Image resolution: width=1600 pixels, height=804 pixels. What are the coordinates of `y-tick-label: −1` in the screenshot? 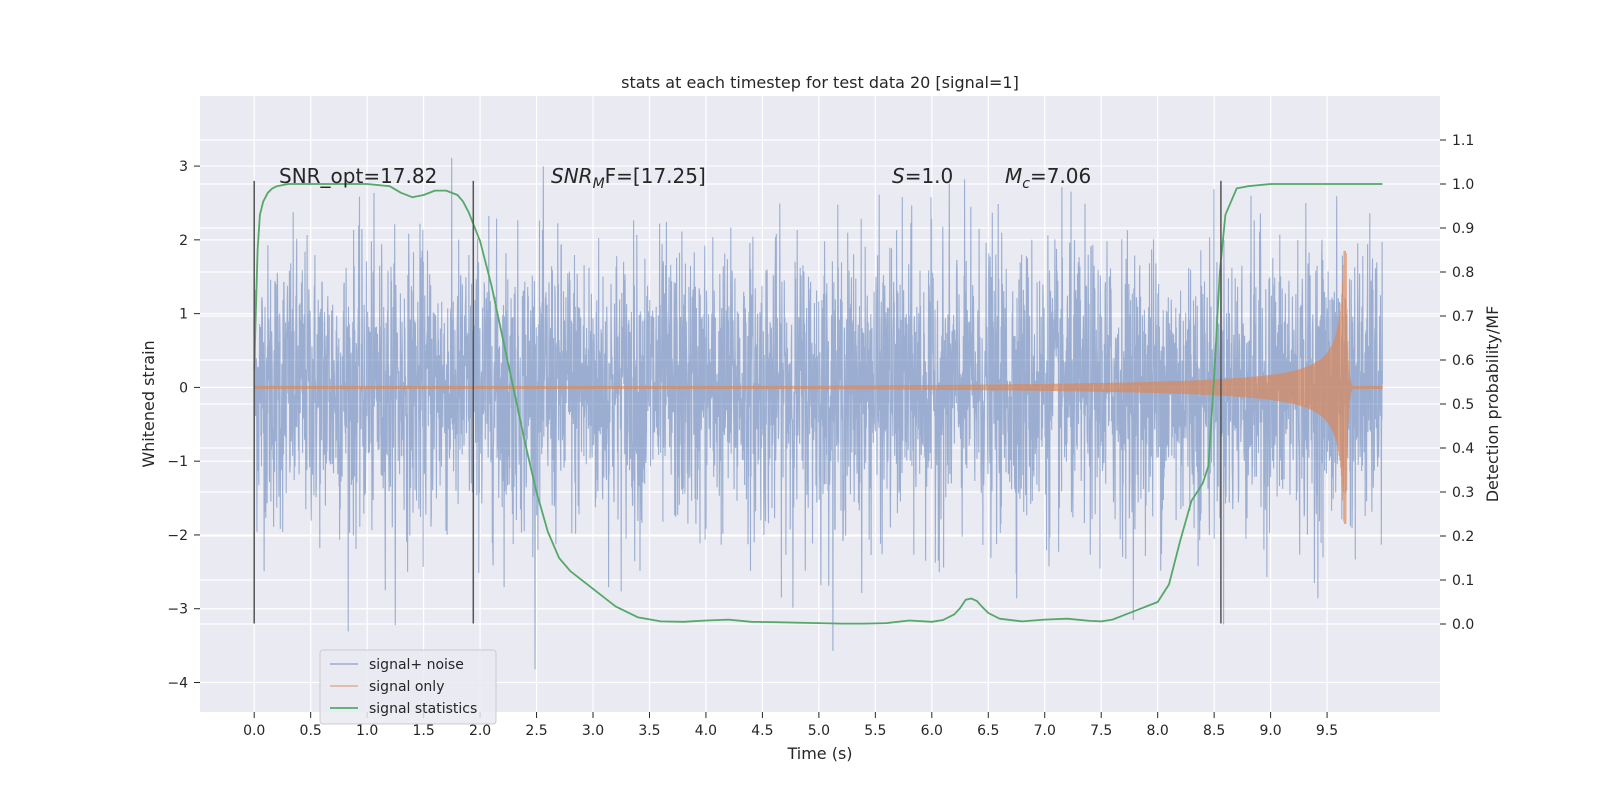 It's located at (177, 462).